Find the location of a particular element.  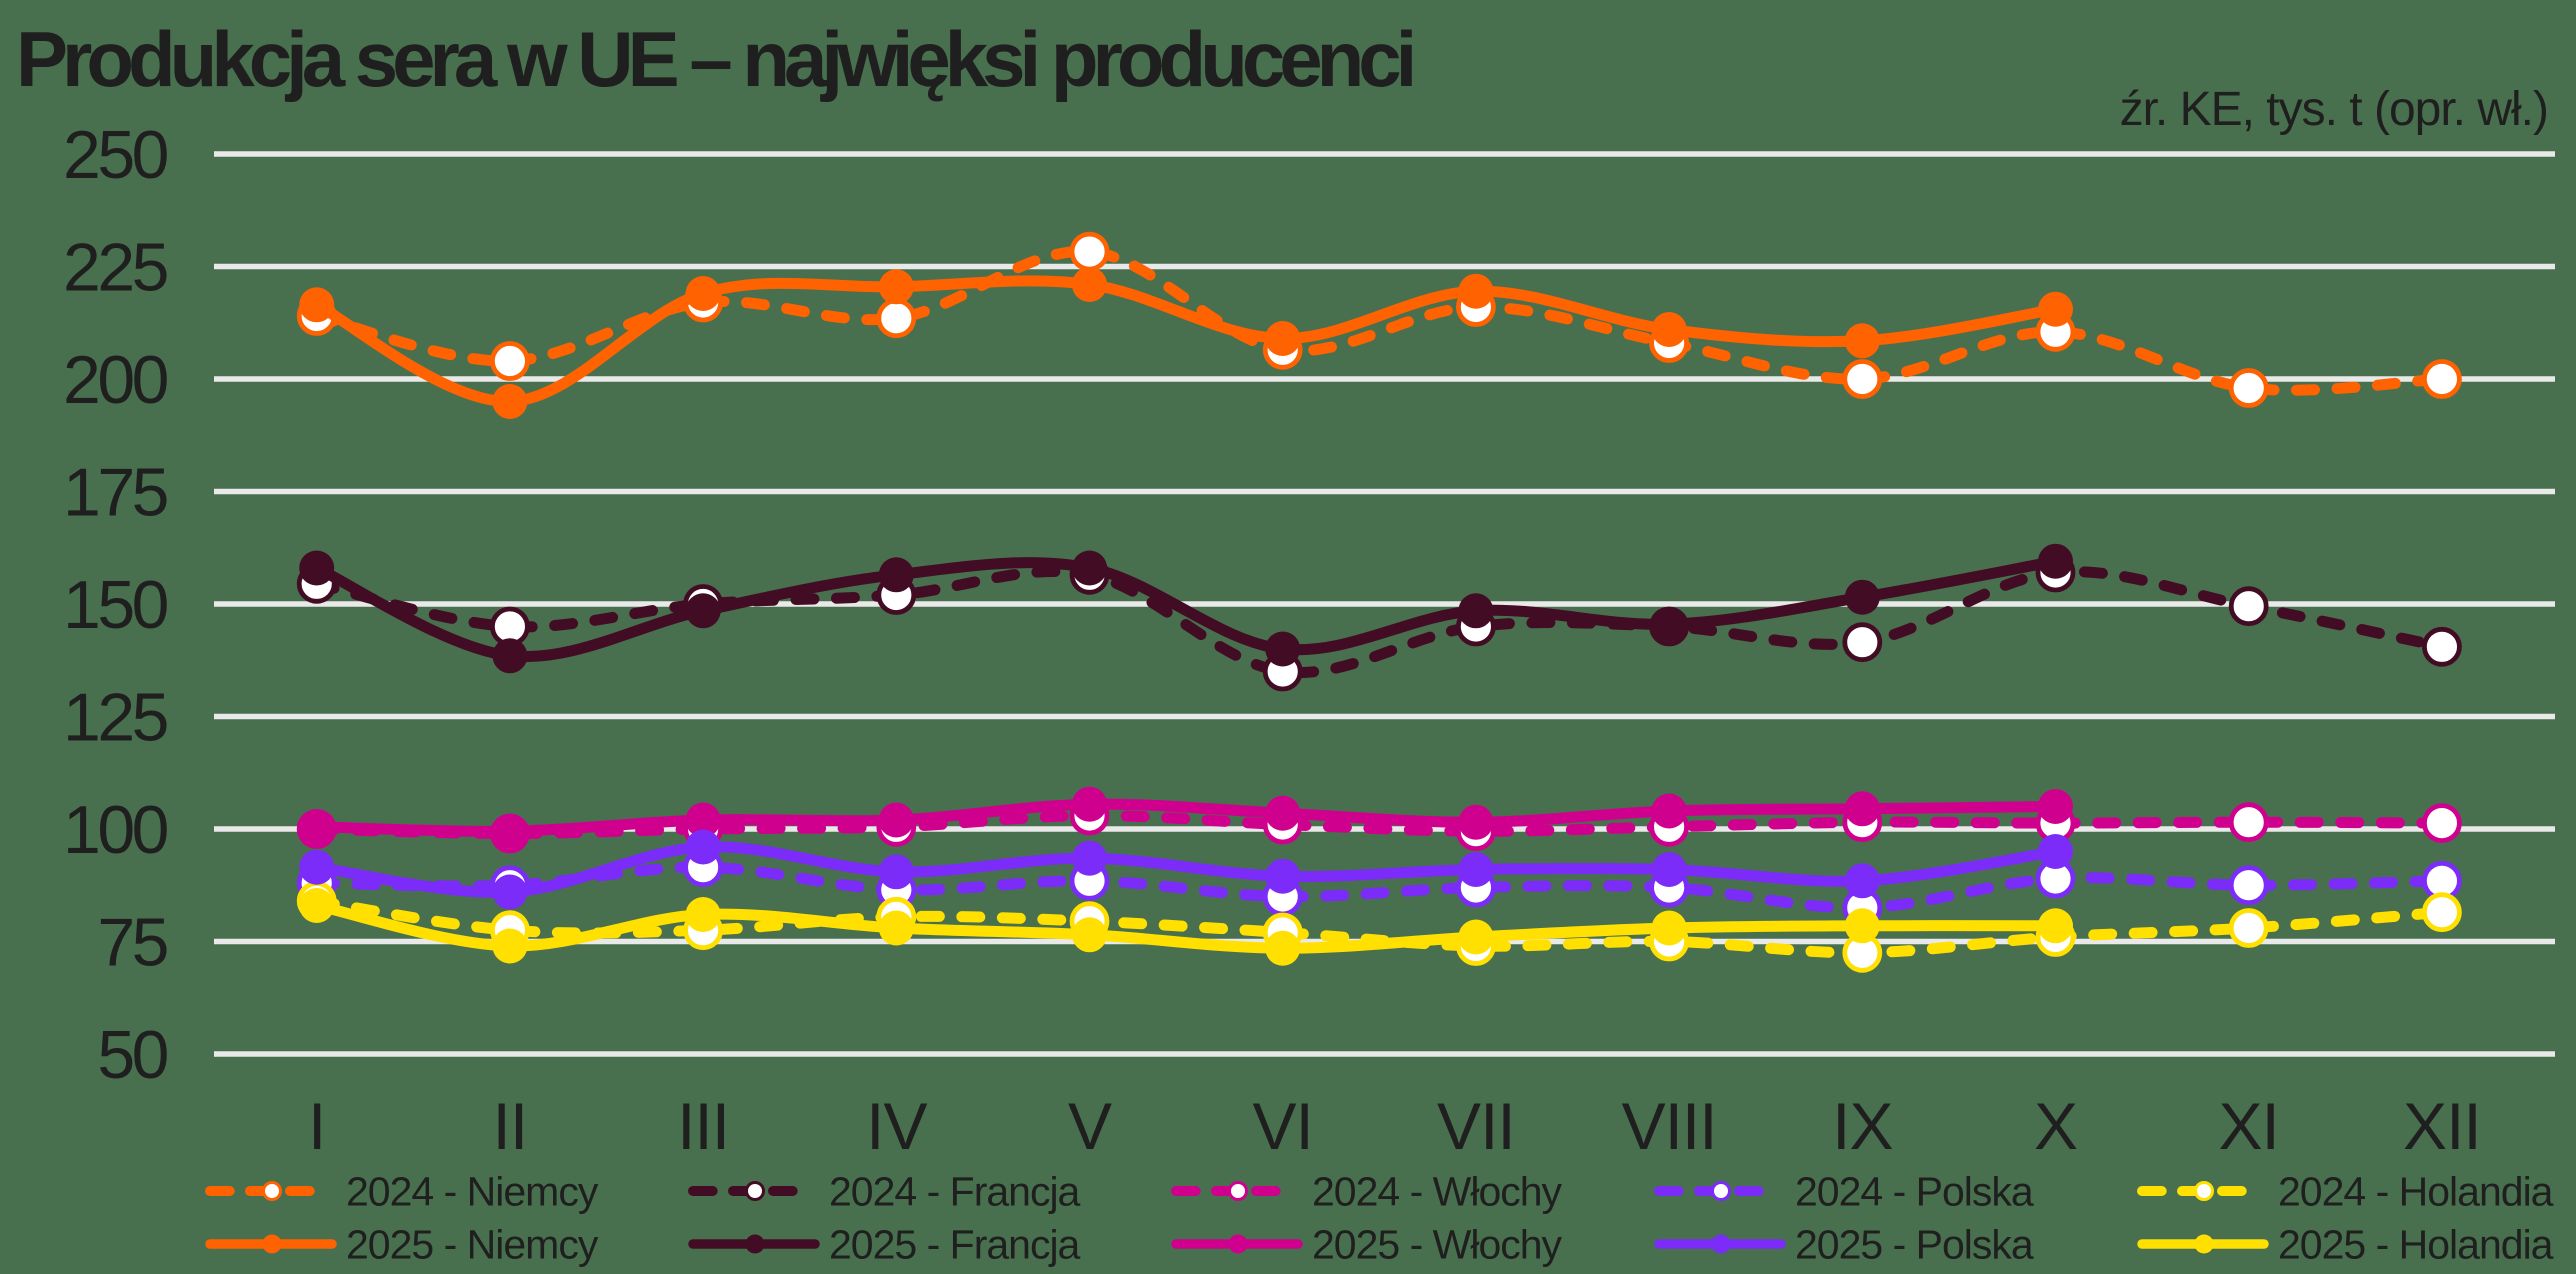

svg-text: X is located at coordinates (2055, 1126).